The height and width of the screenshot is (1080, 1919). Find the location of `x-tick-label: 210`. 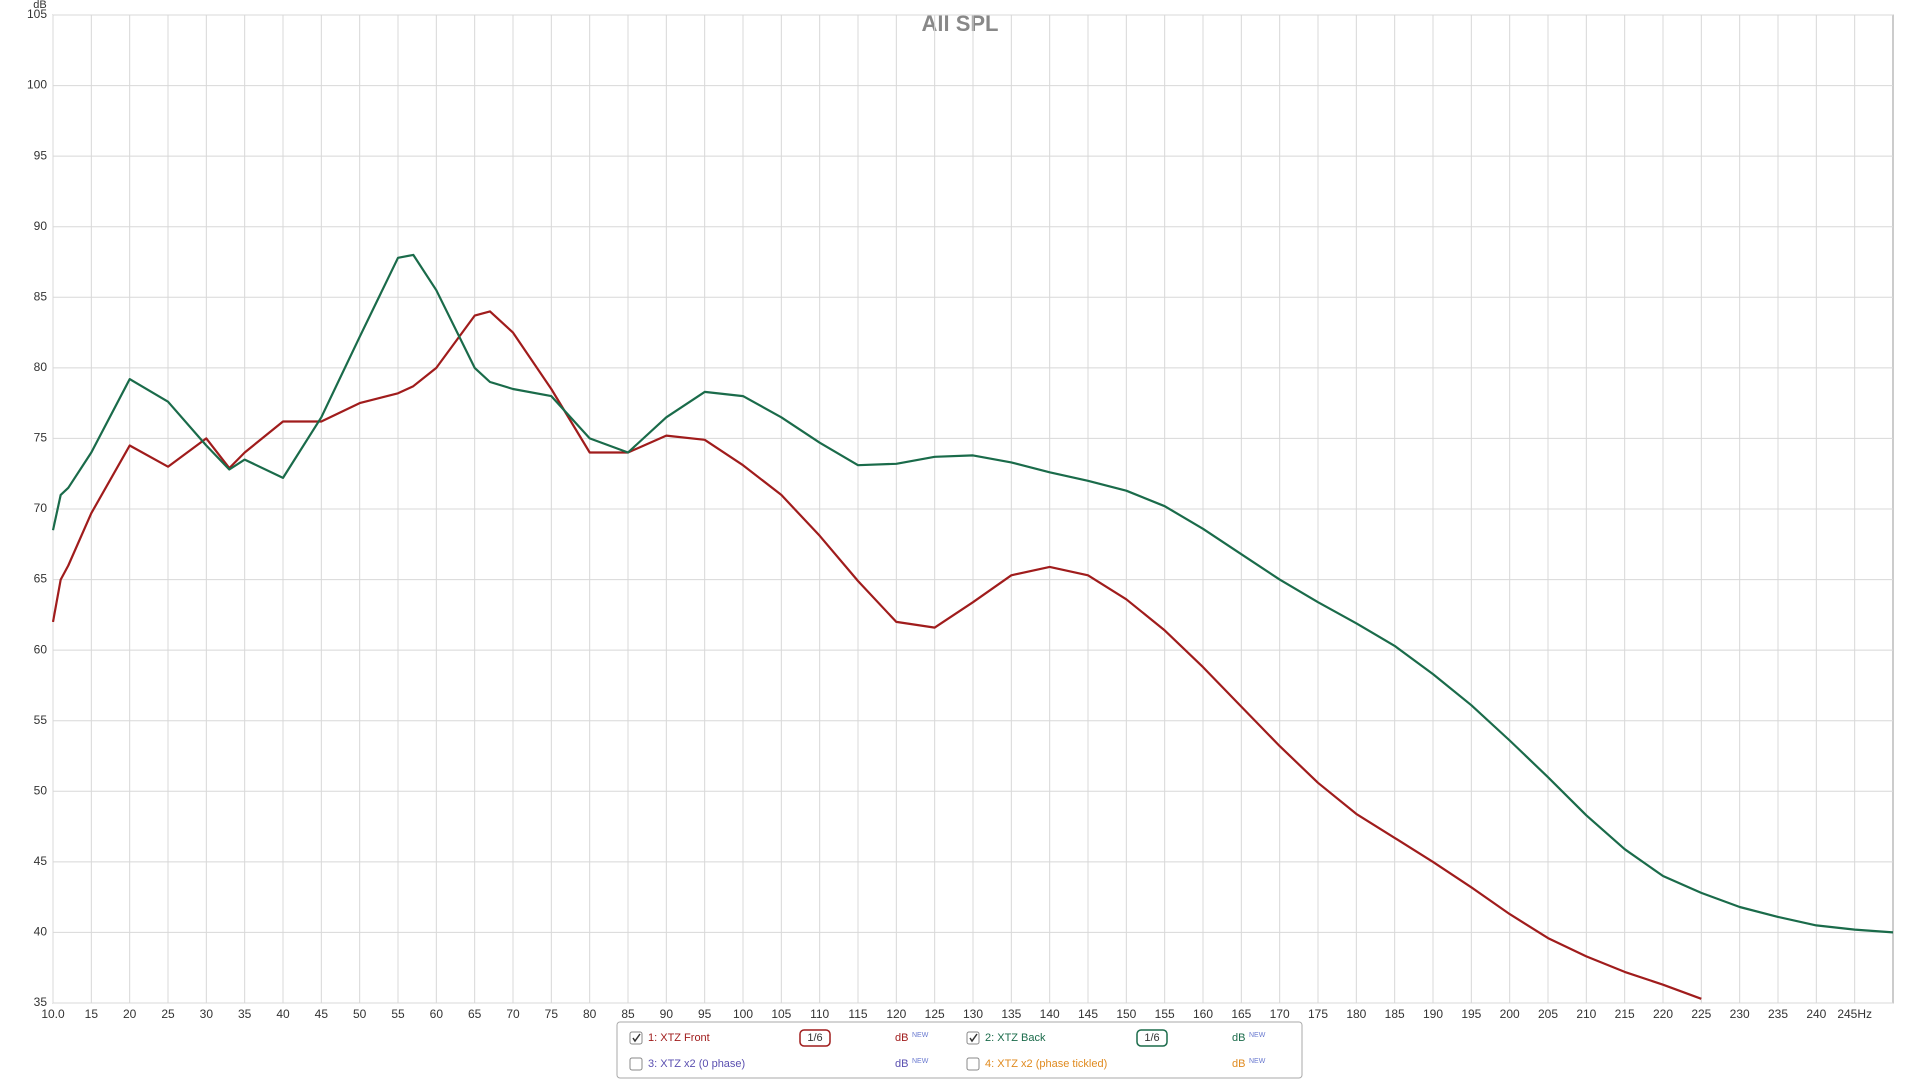

x-tick-label: 210 is located at coordinates (1586, 1014).